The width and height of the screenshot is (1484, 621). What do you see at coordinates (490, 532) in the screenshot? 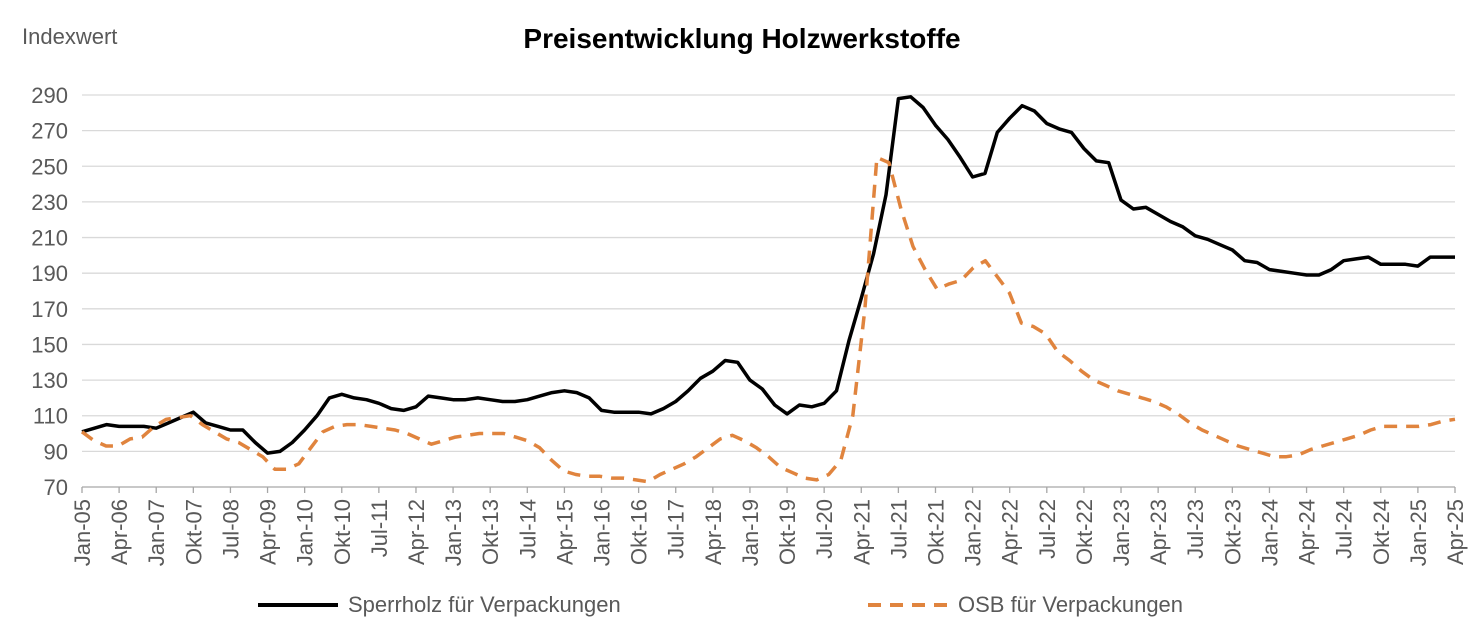
I see `x-tick-label: Okt-13` at bounding box center [490, 532].